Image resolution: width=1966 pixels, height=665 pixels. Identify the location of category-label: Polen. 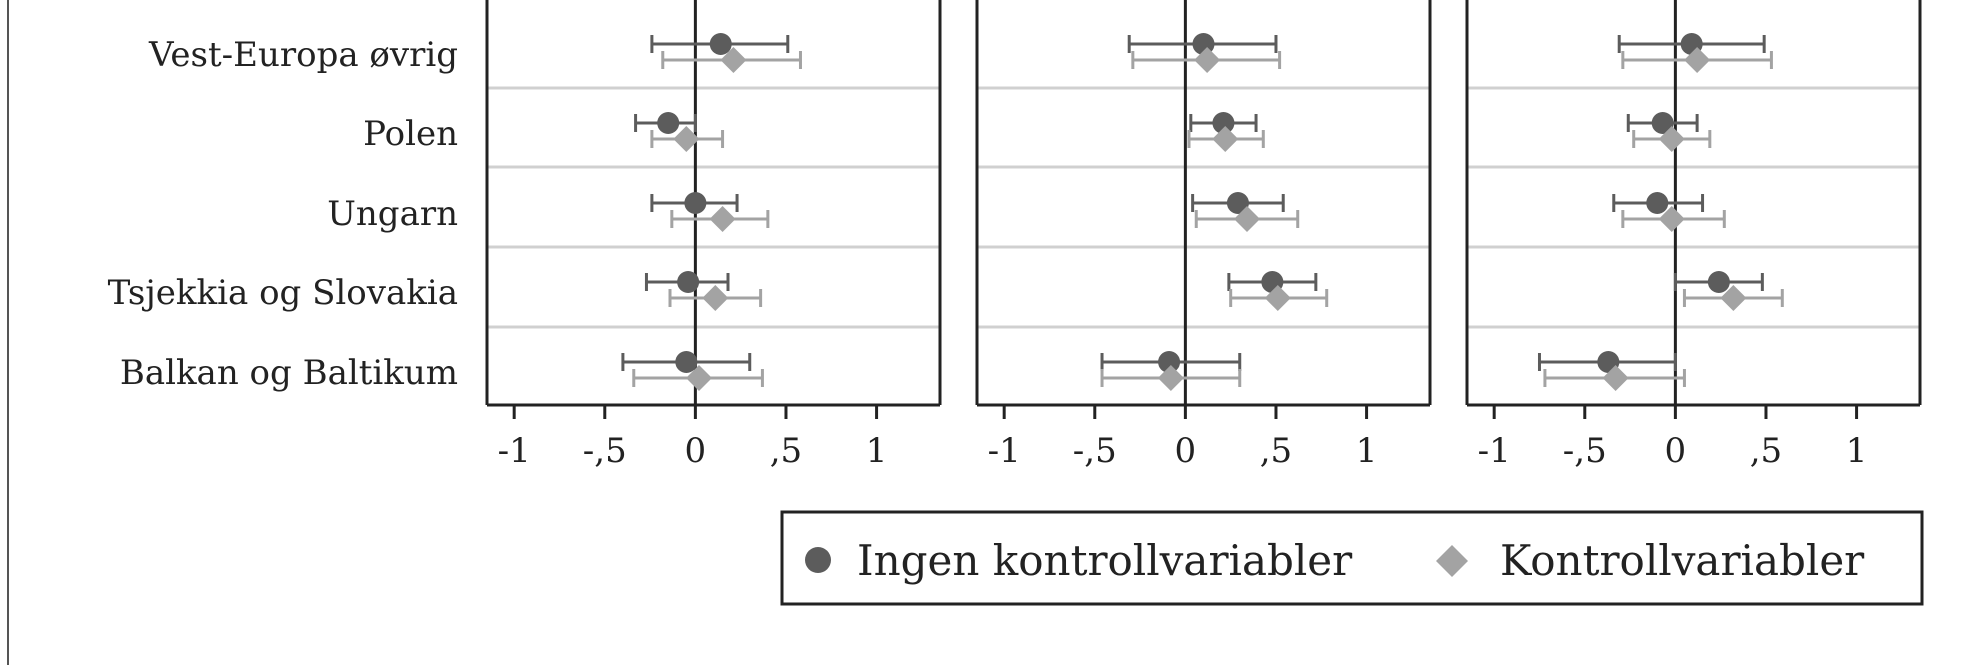
(410, 134).